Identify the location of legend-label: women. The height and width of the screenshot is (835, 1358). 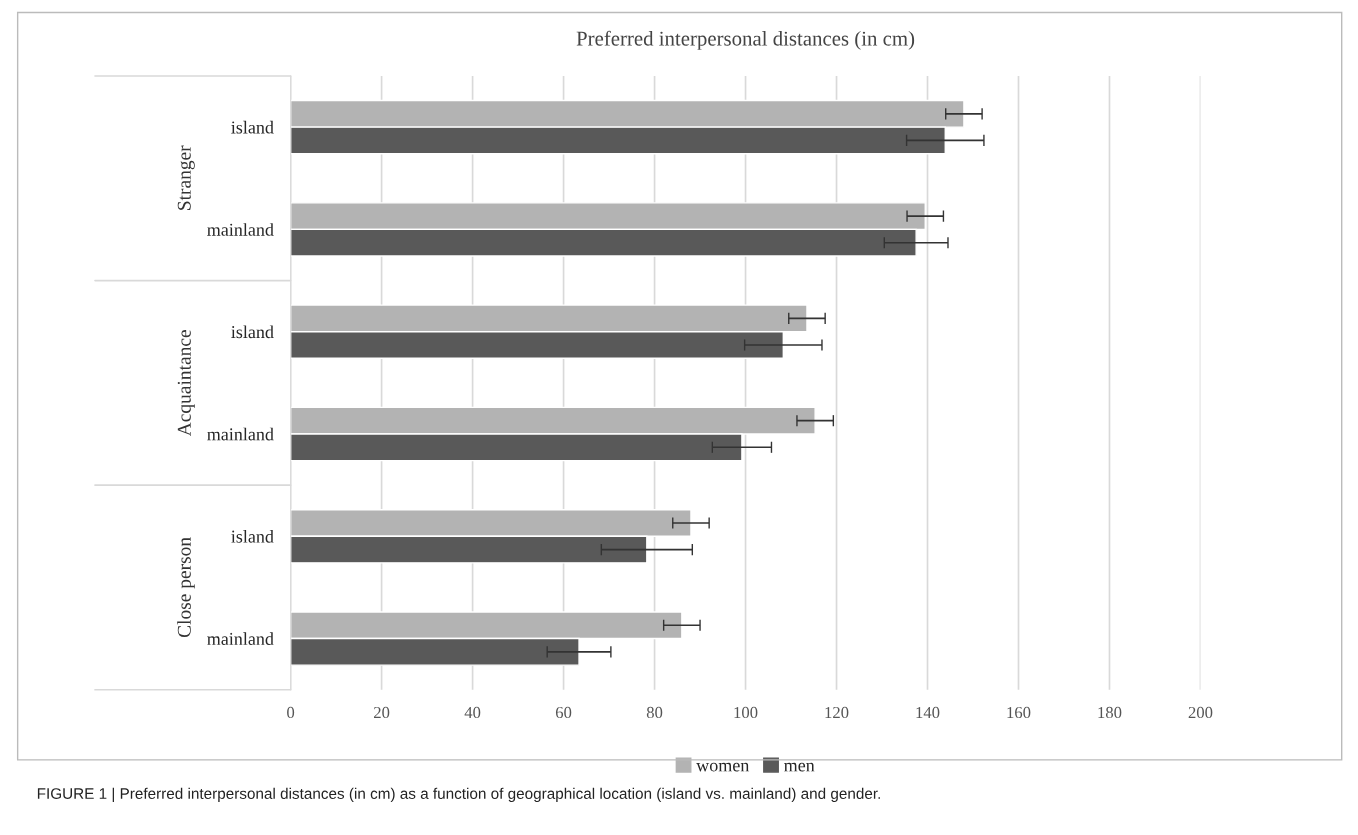
(723, 767).